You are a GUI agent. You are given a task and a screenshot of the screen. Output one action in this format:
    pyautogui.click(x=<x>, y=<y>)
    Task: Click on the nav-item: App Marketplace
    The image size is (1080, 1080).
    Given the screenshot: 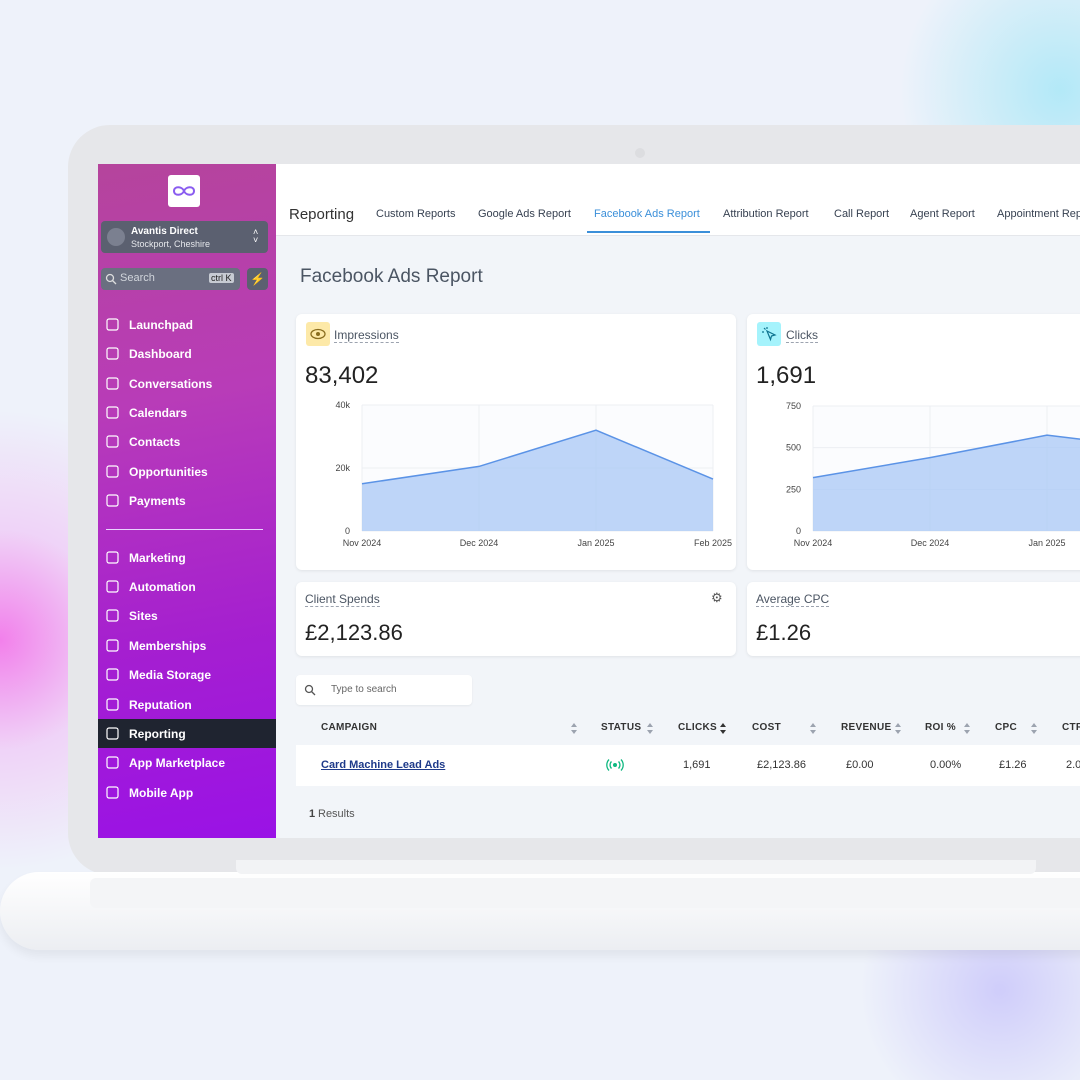 What is the action you would take?
    pyautogui.click(x=187, y=762)
    